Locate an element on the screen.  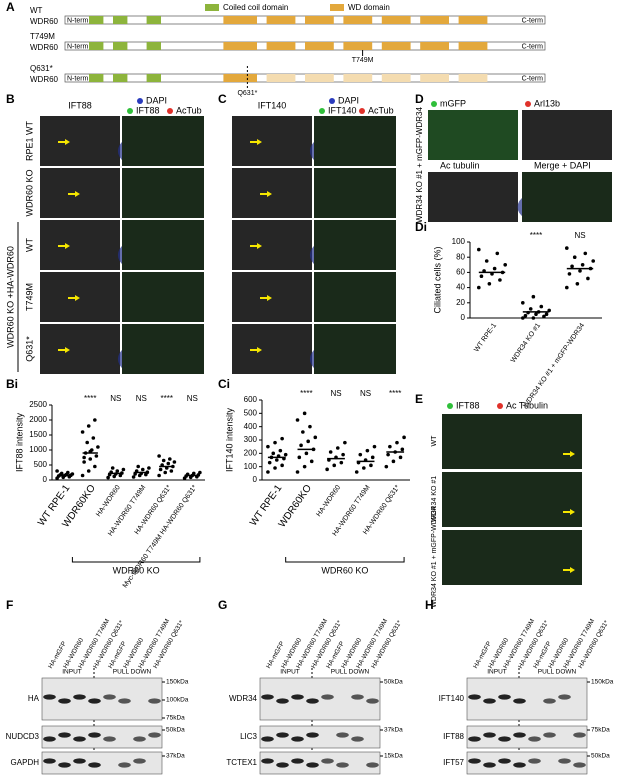
marker-label: 15kDa is located at coordinates (393, 756).